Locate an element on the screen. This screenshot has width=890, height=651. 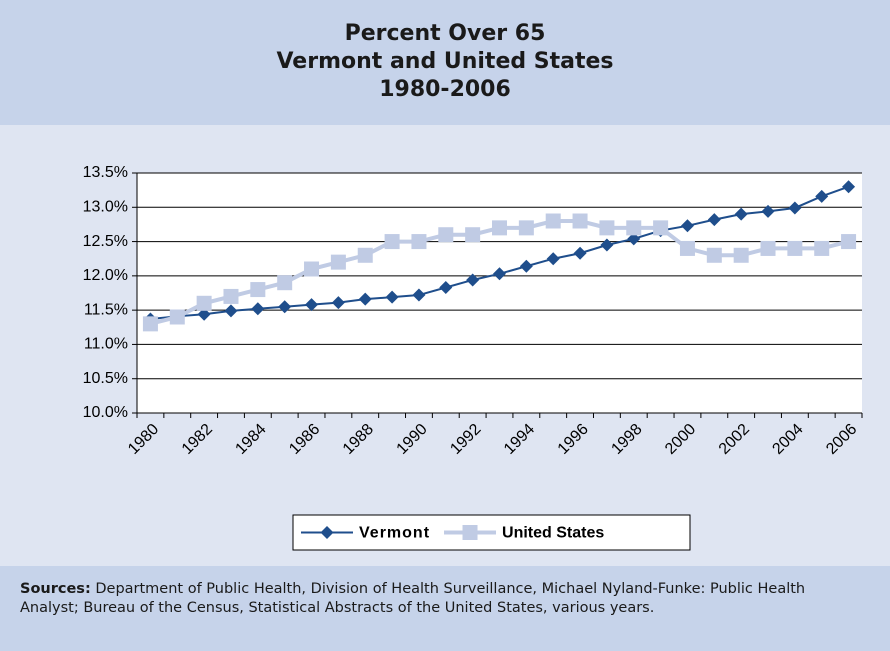
x-tick-label: 1988 is located at coordinates (358, 439).